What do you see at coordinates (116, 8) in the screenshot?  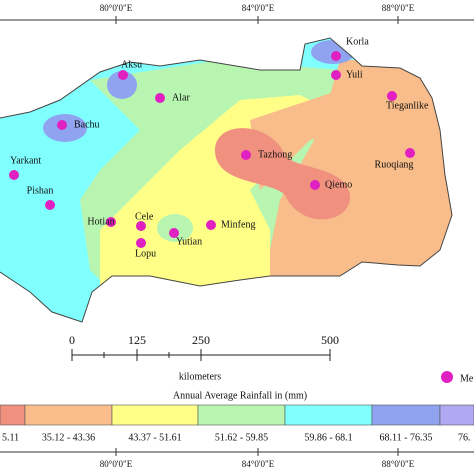 I see `lon-label-top: 80°0'0"E` at bounding box center [116, 8].